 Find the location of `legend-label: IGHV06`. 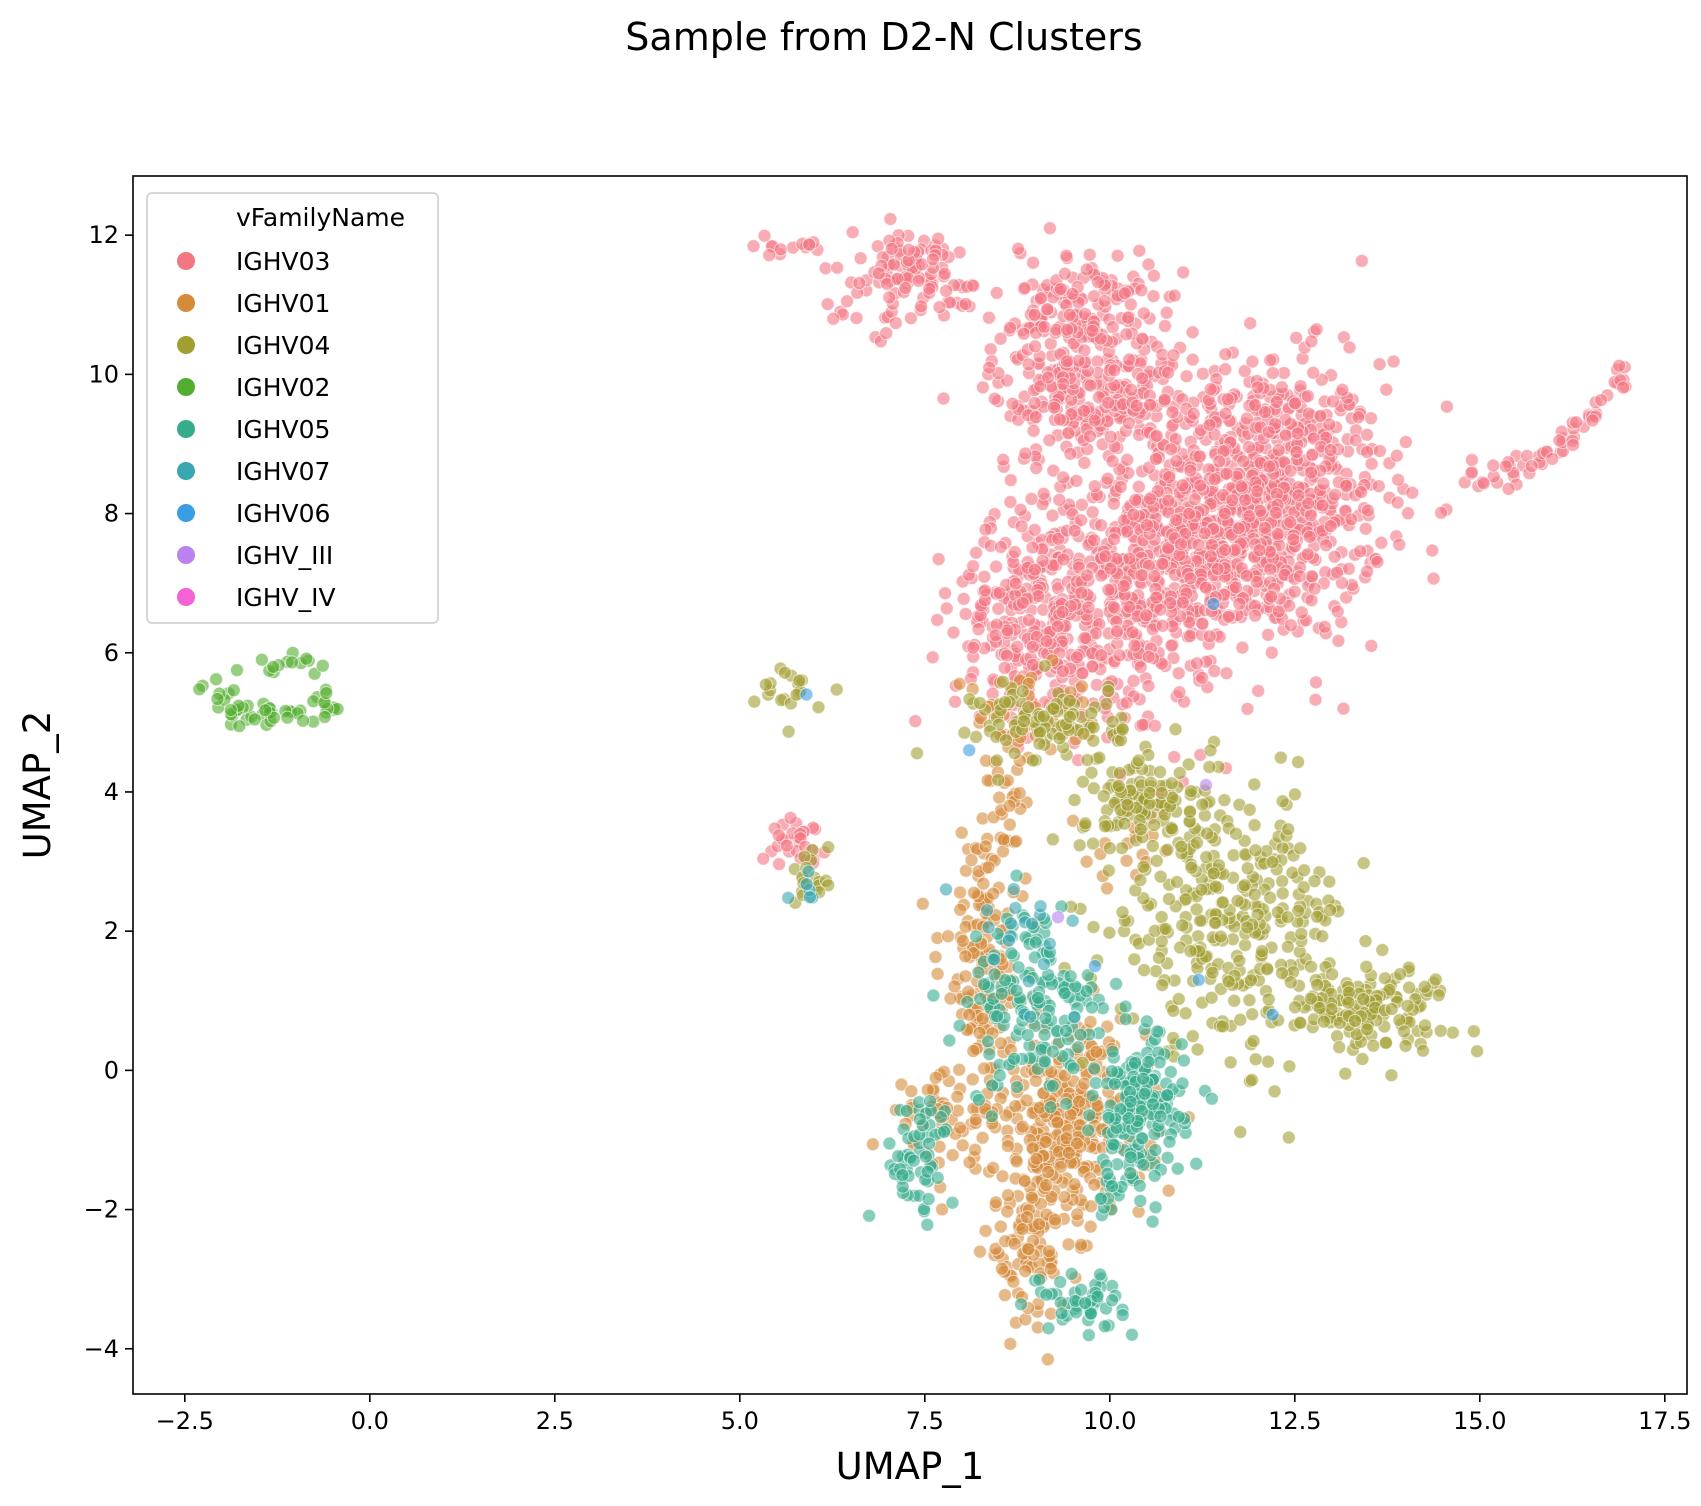

legend-label: IGHV06 is located at coordinates (283, 513).